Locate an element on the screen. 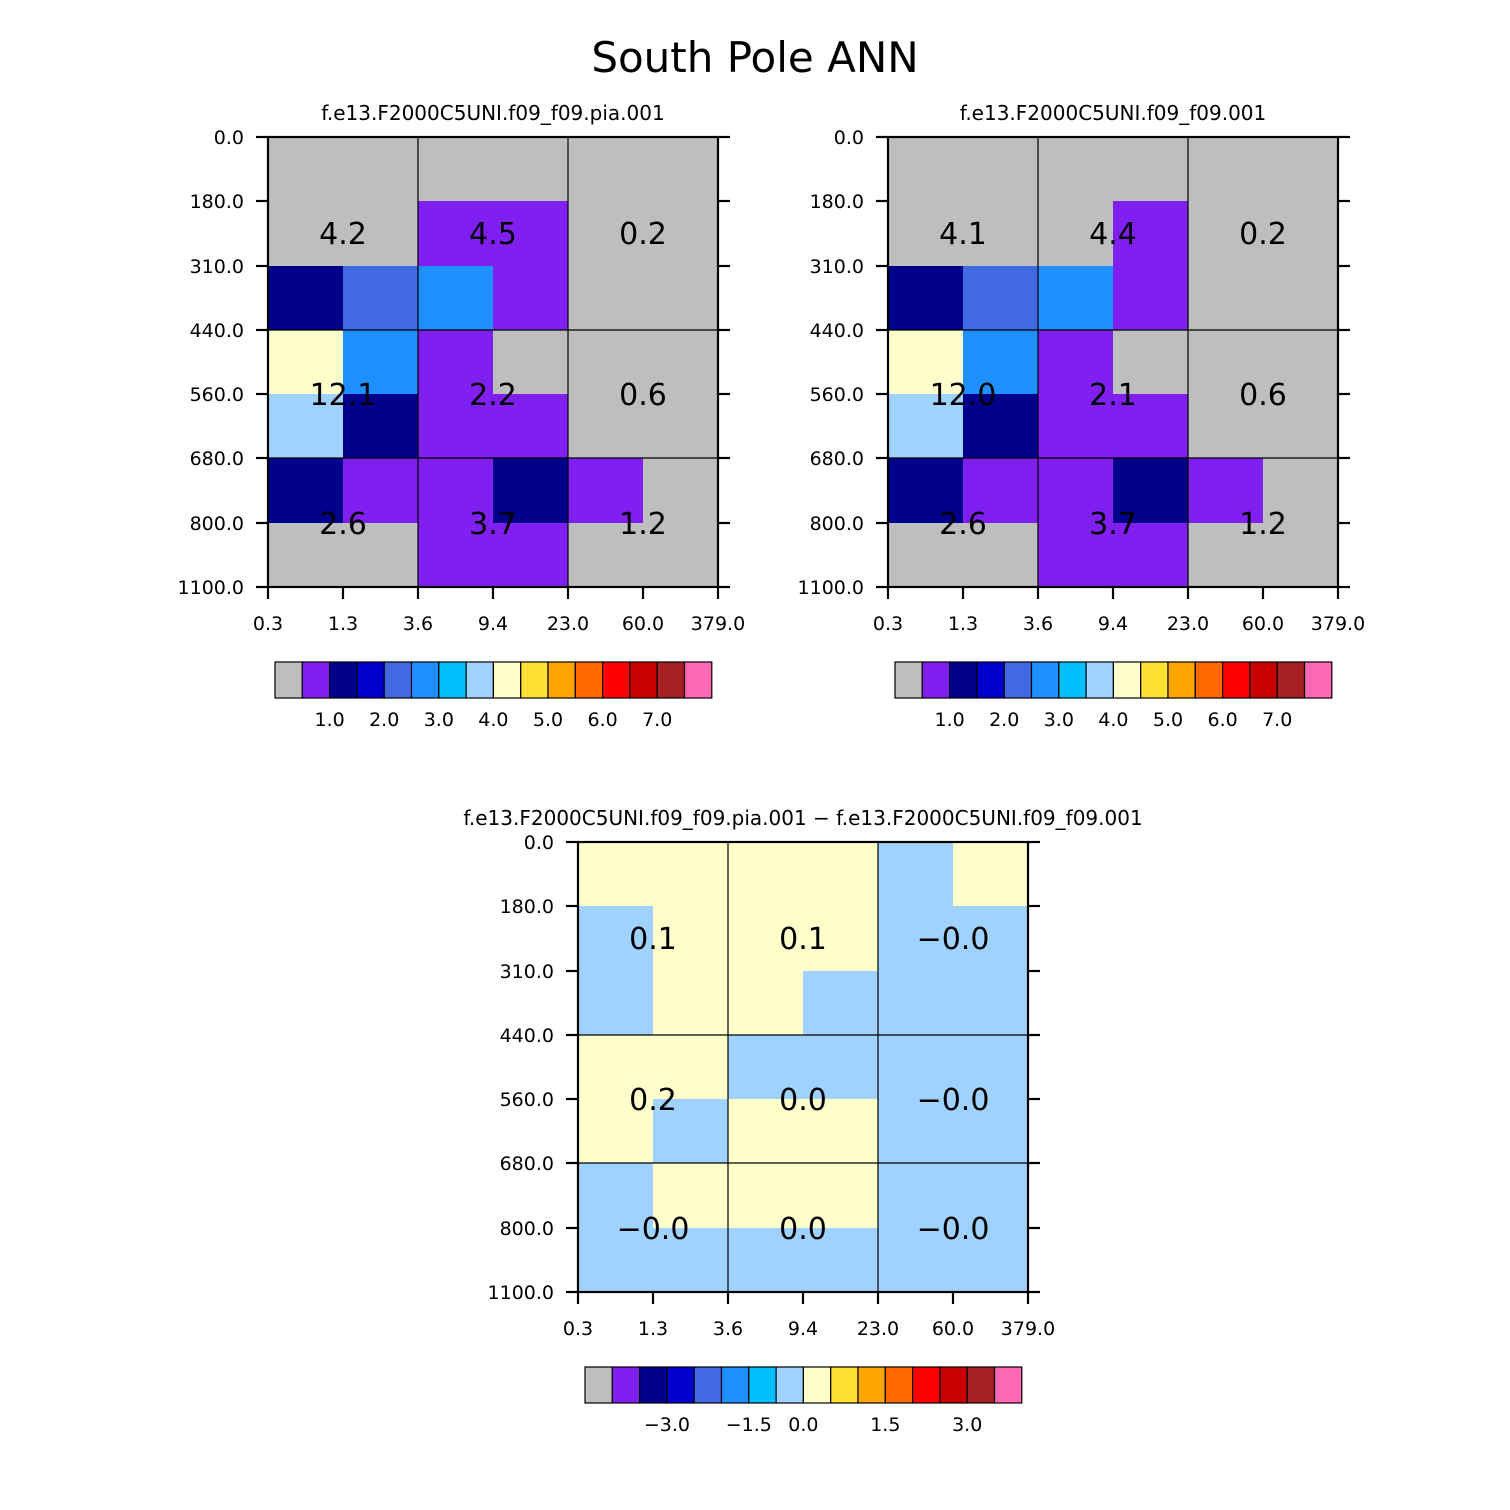  y-tick-label: 680.0 is located at coordinates (527, 1164).